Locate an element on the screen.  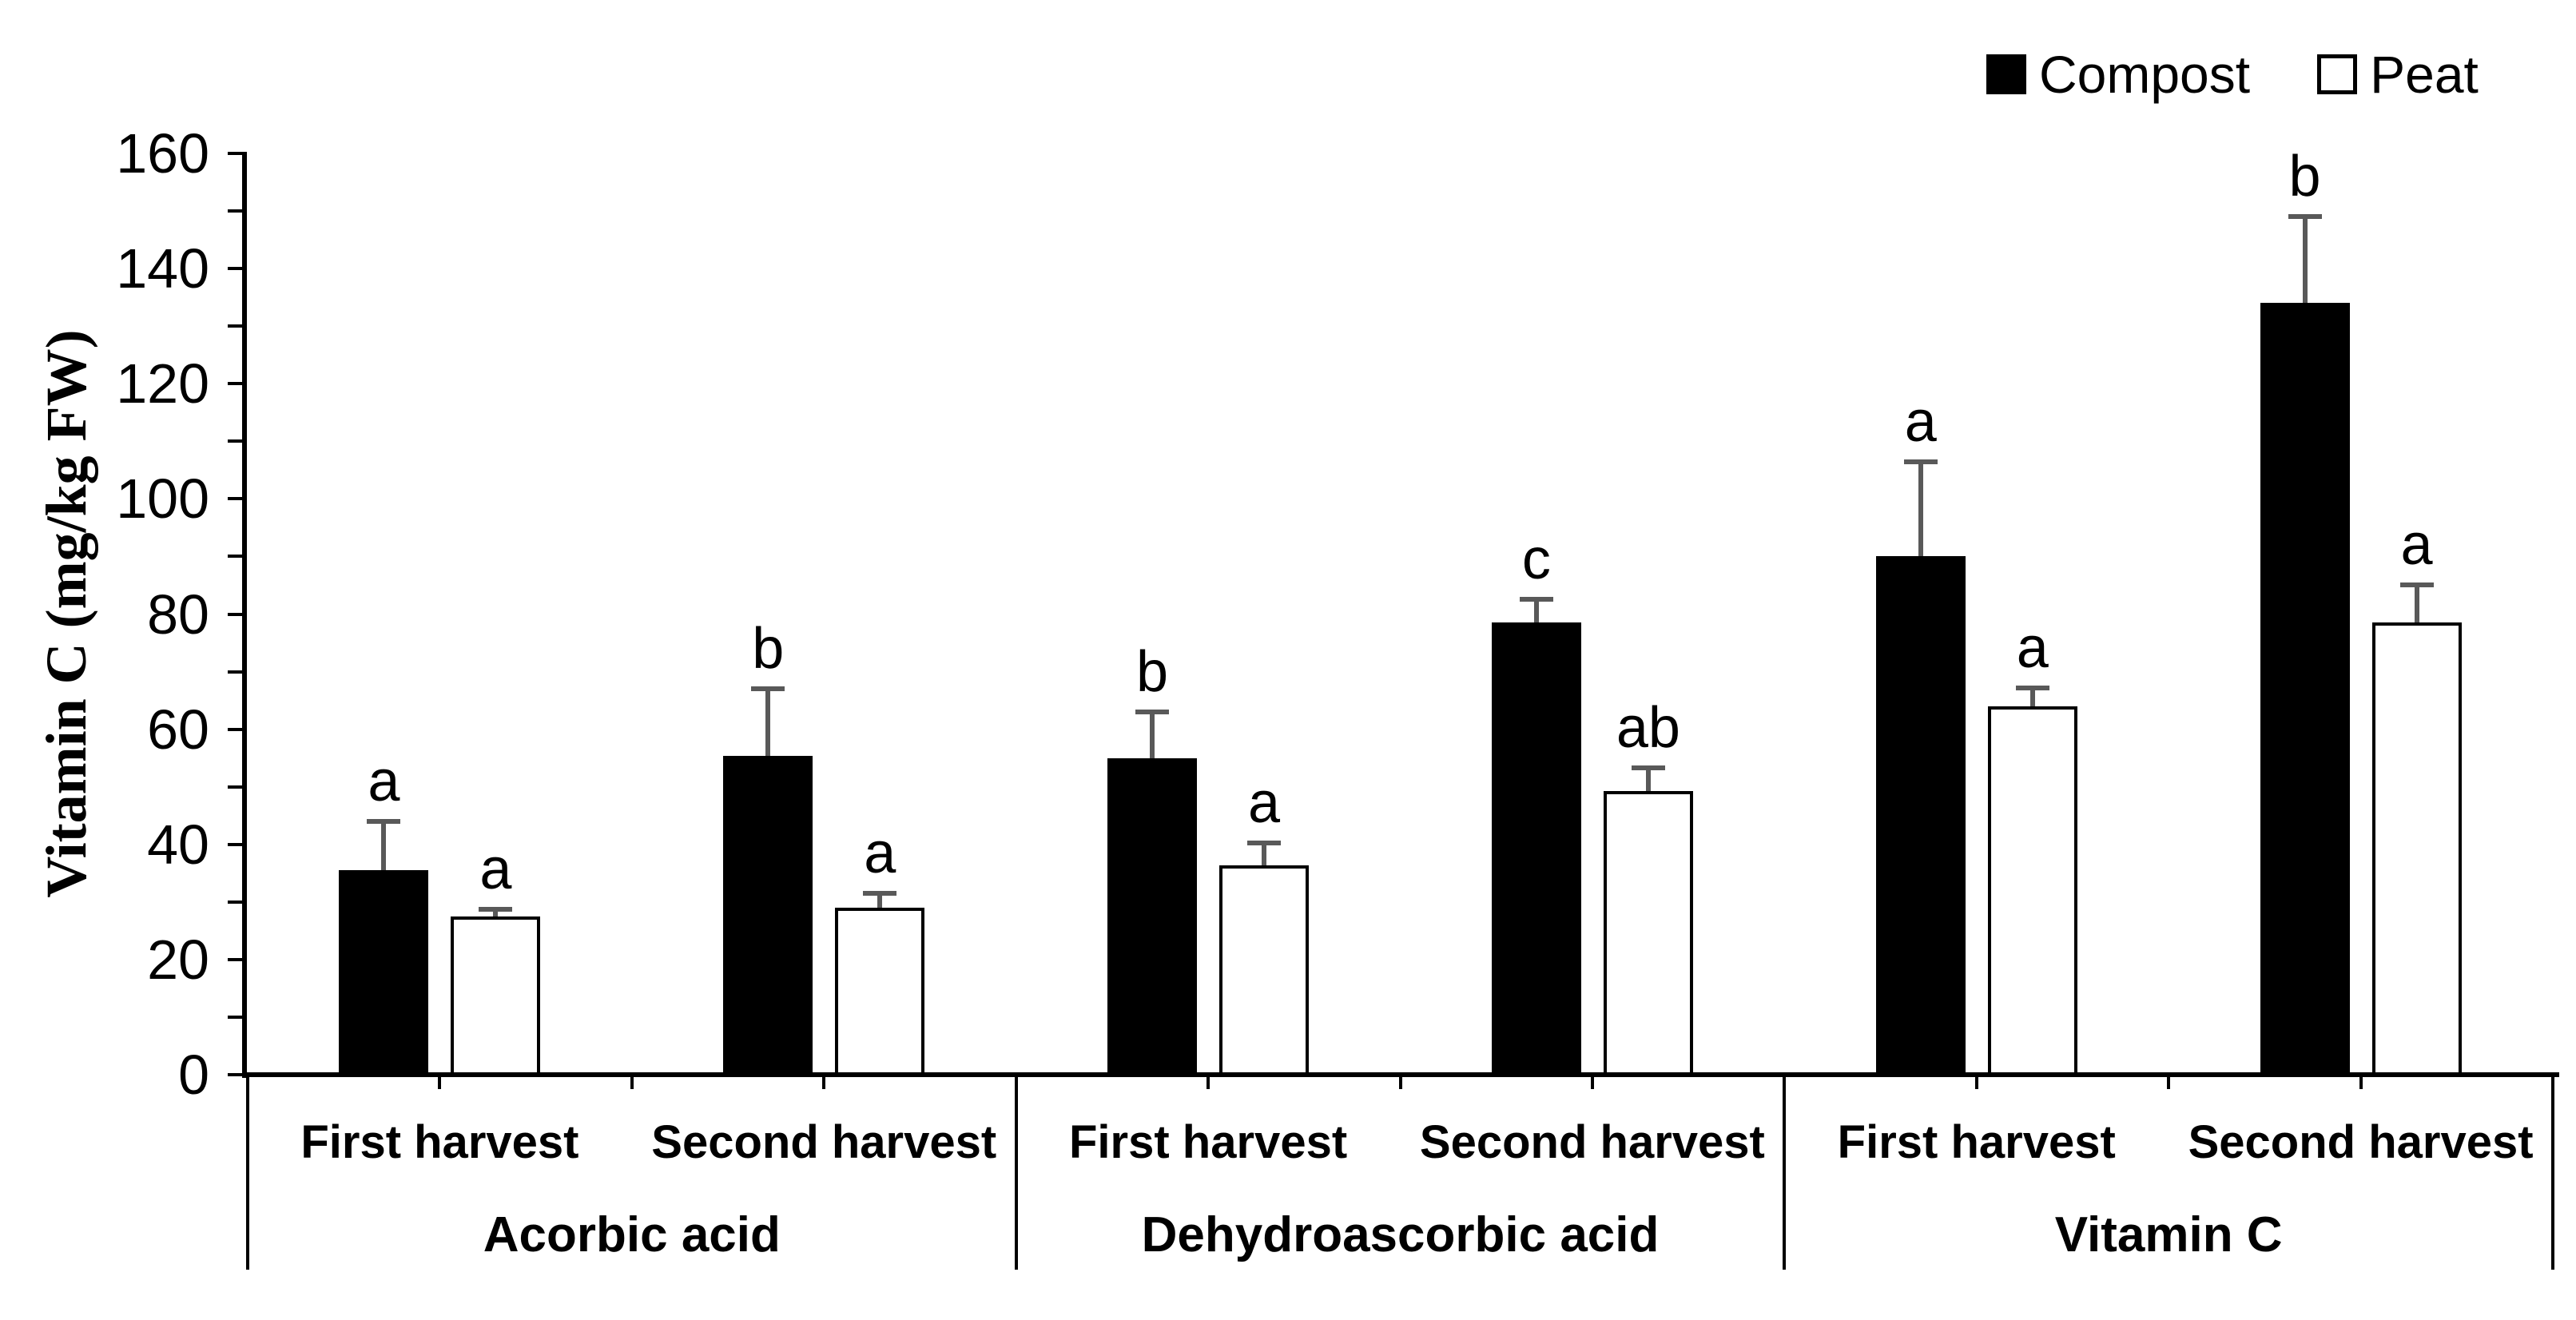
y-axis-tick-label: 100 is located at coordinates (162, 499).